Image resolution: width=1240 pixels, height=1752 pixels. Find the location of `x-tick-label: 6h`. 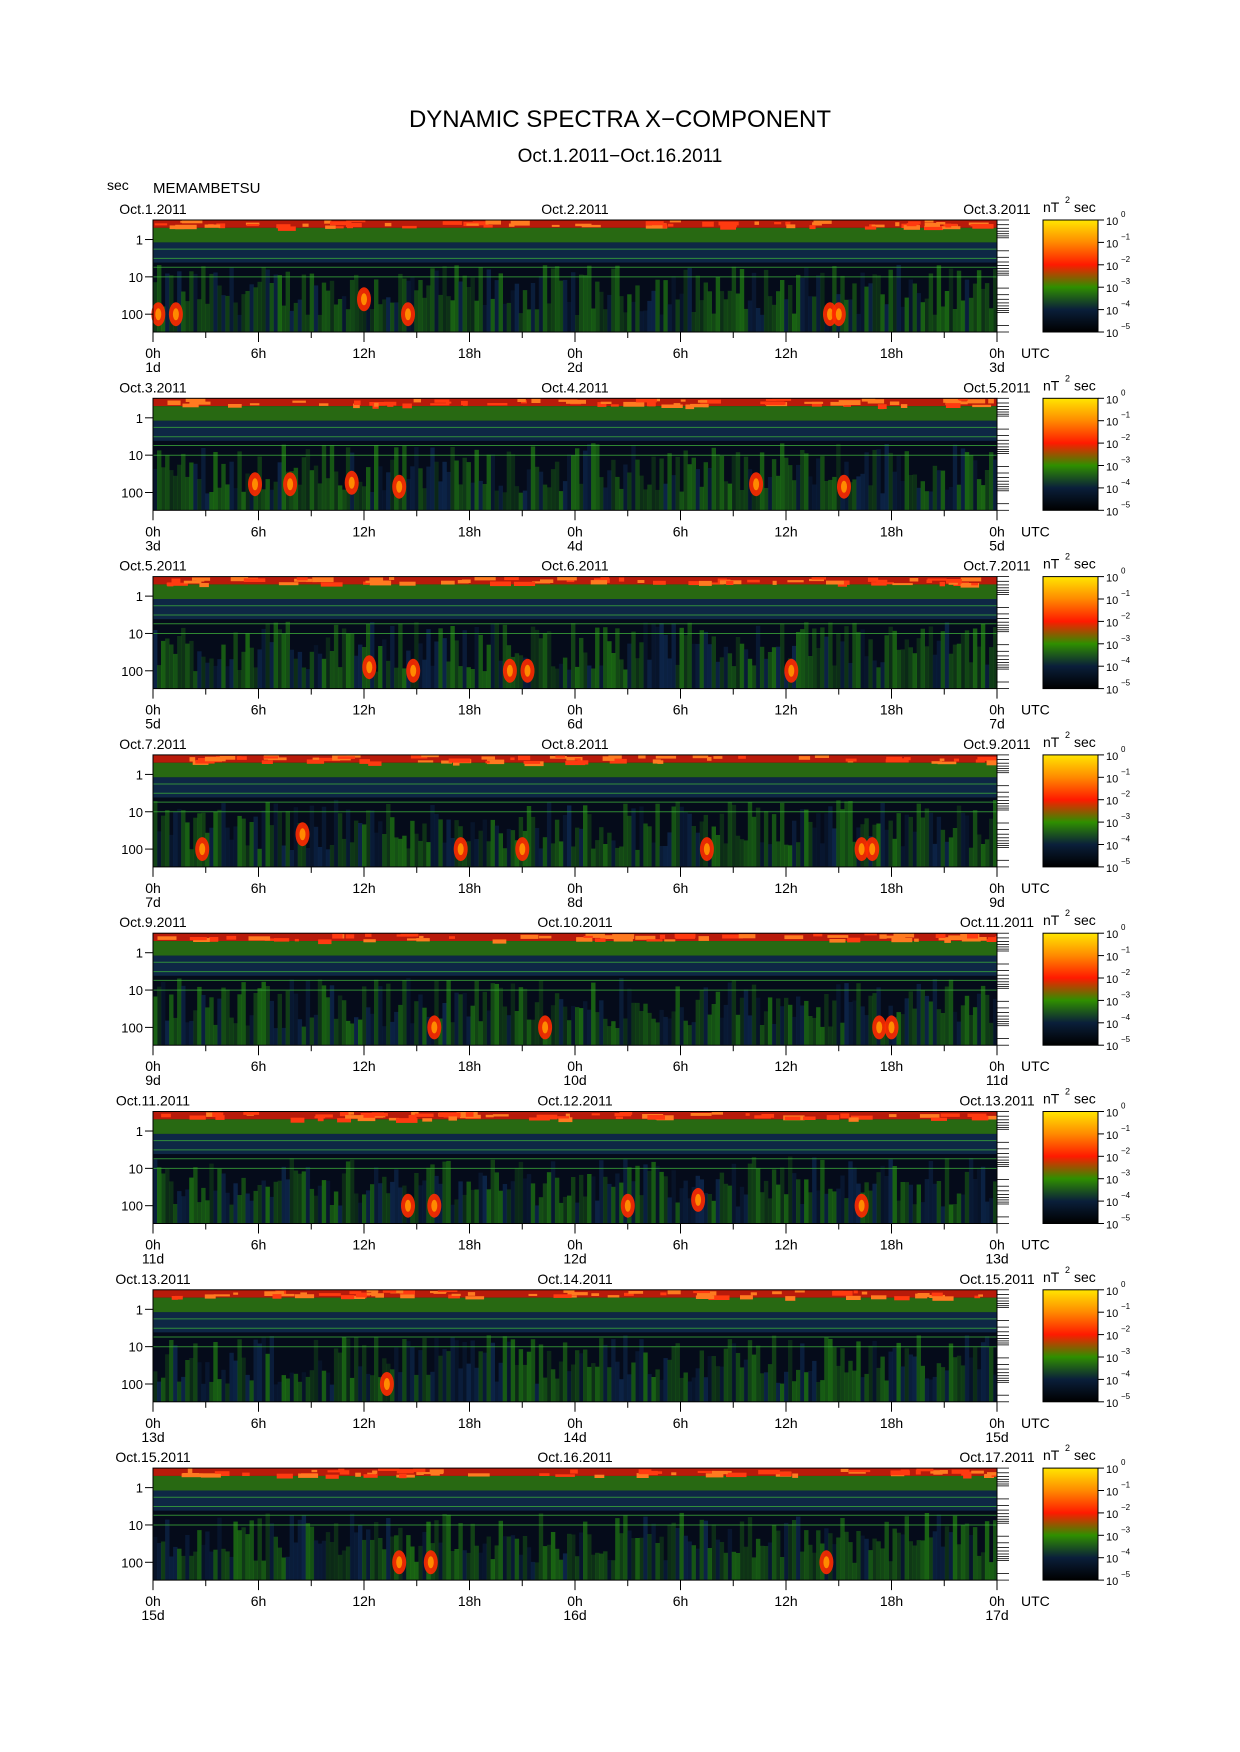

x-tick-label: 6h is located at coordinates (259, 1066).